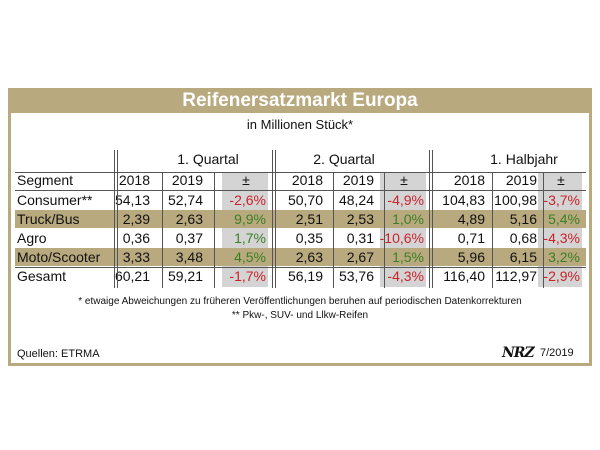 The image size is (600, 450). Describe the element at coordinates (132, 276) in the screenshot. I see `total-cell: 60,21` at that location.